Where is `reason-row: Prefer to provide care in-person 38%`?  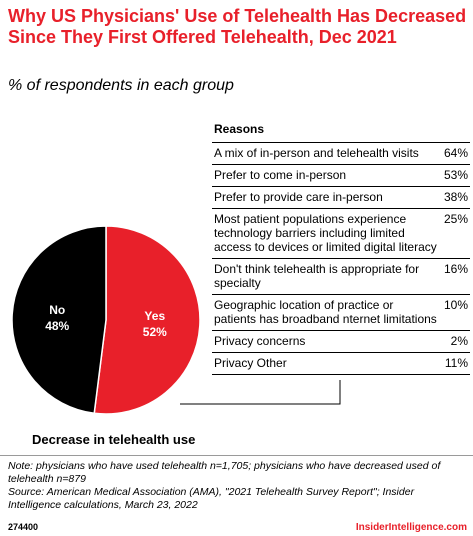
reason-row: Prefer to provide care in-person 38% is located at coordinates (341, 198).